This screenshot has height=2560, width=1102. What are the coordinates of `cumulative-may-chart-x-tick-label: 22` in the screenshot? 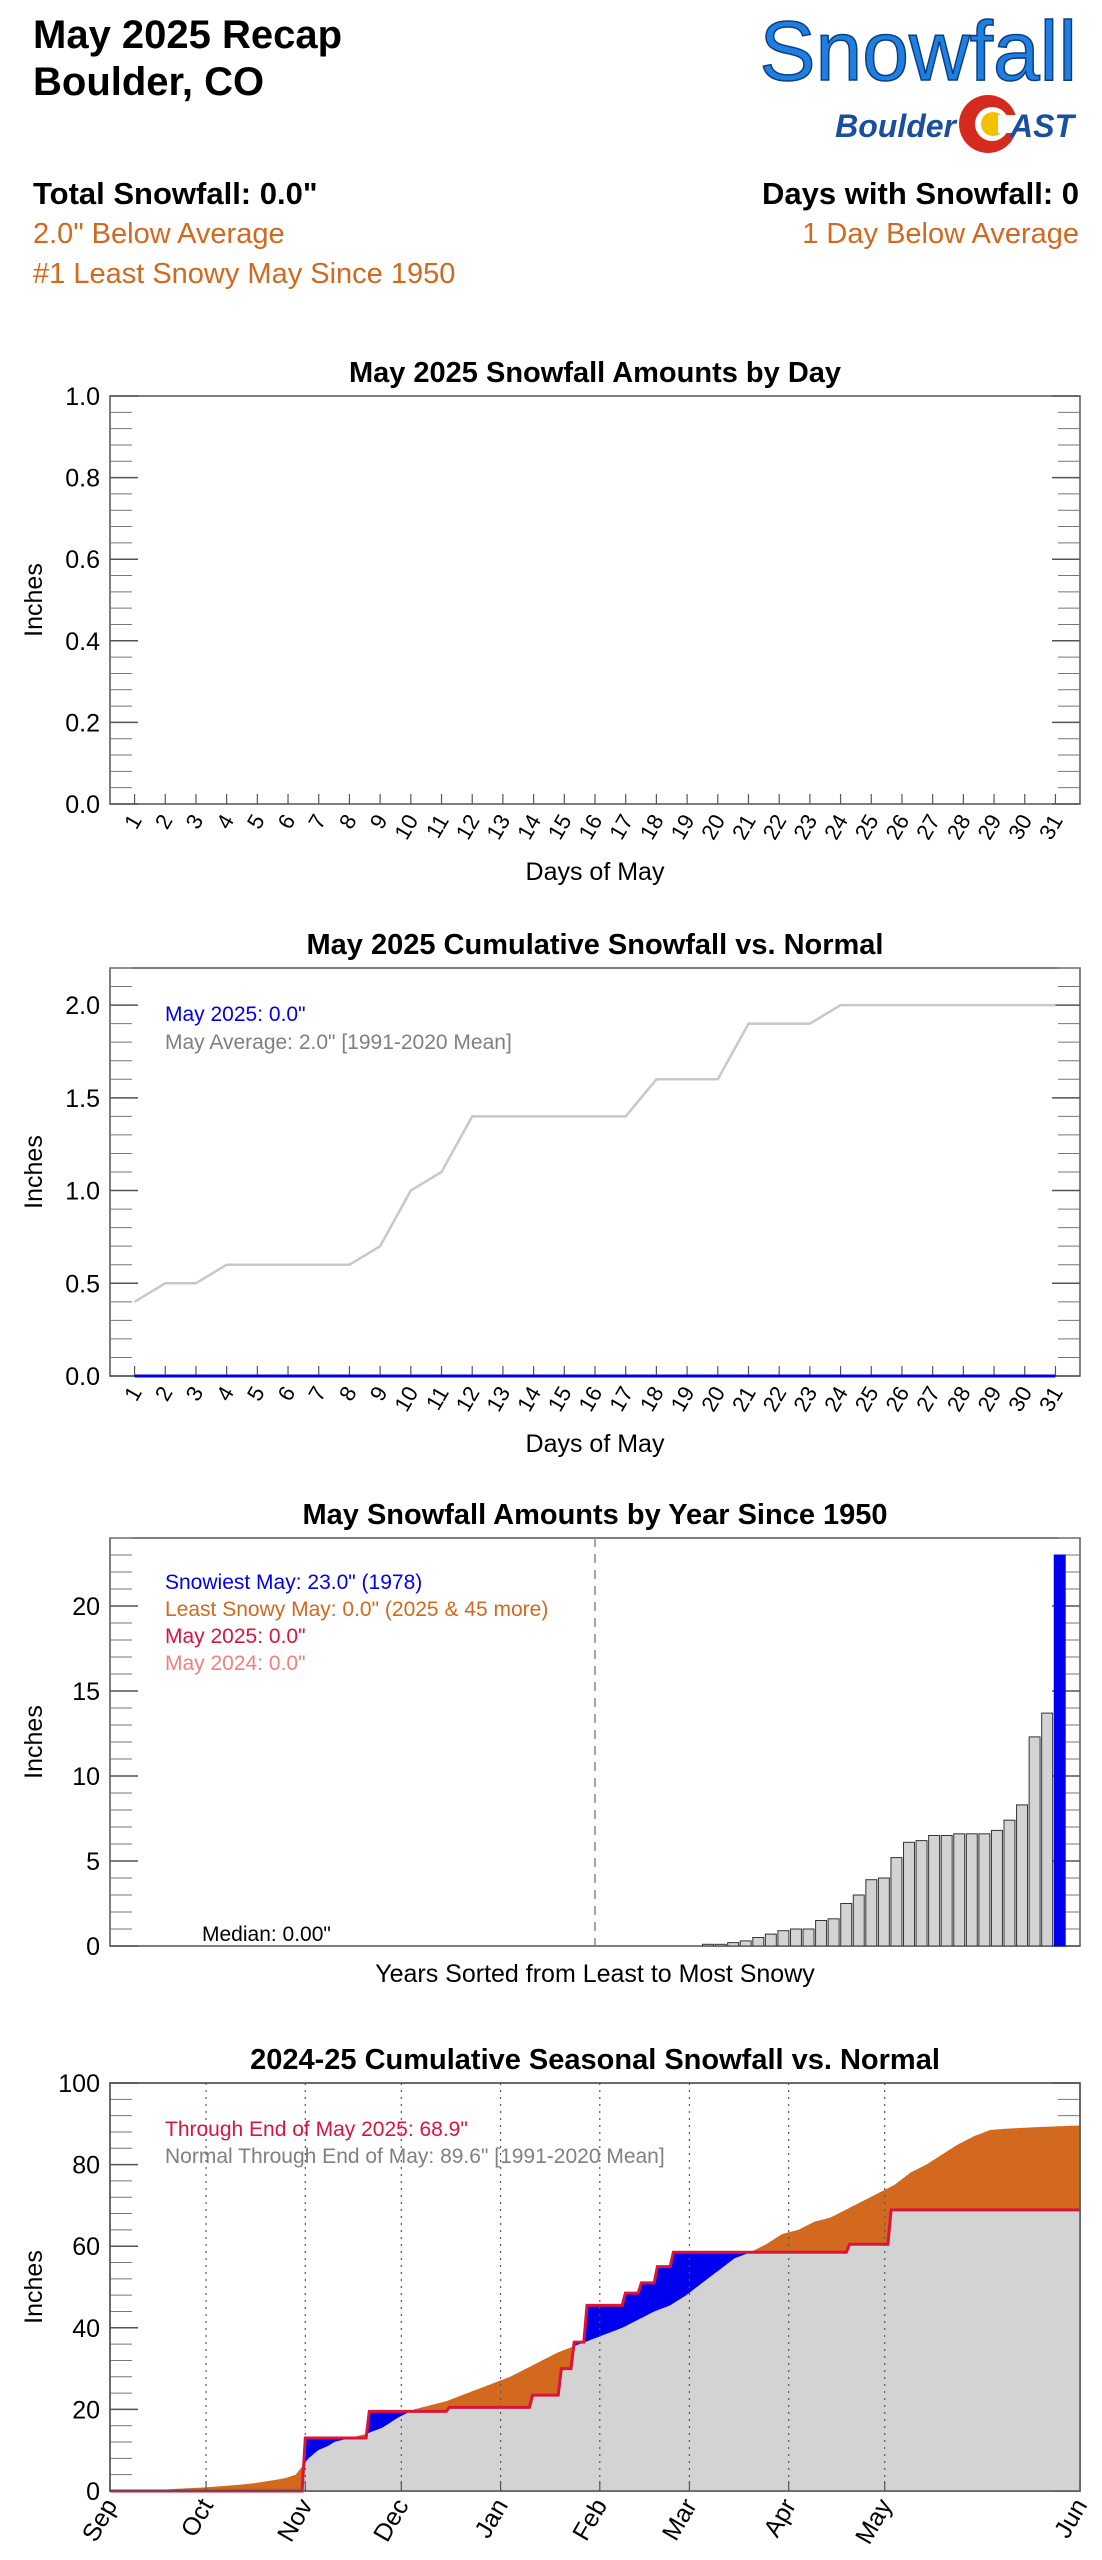 It's located at (775, 1399).